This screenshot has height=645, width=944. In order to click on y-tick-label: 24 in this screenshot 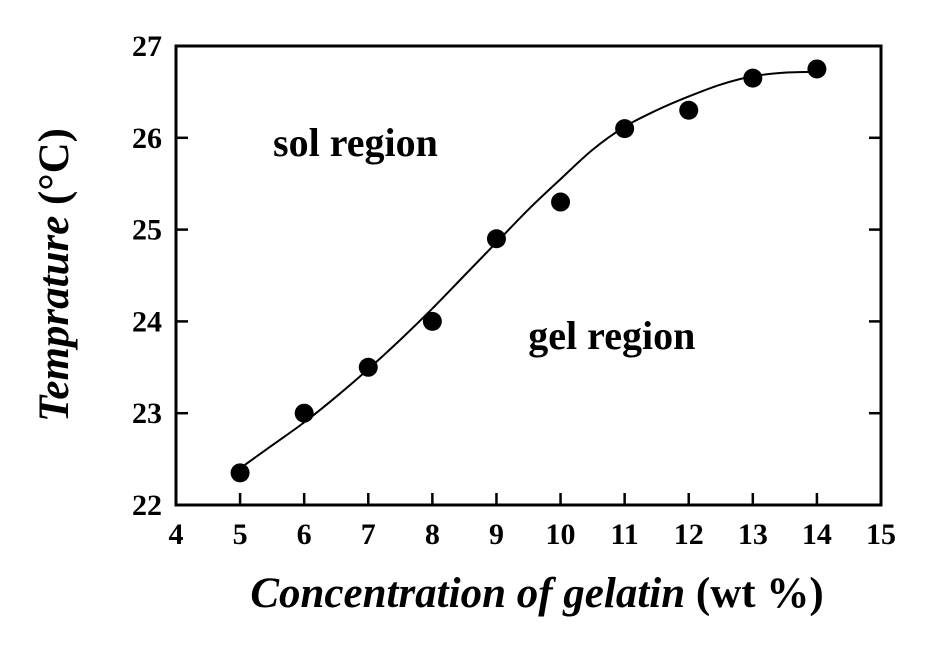, I will do `click(147, 321)`.